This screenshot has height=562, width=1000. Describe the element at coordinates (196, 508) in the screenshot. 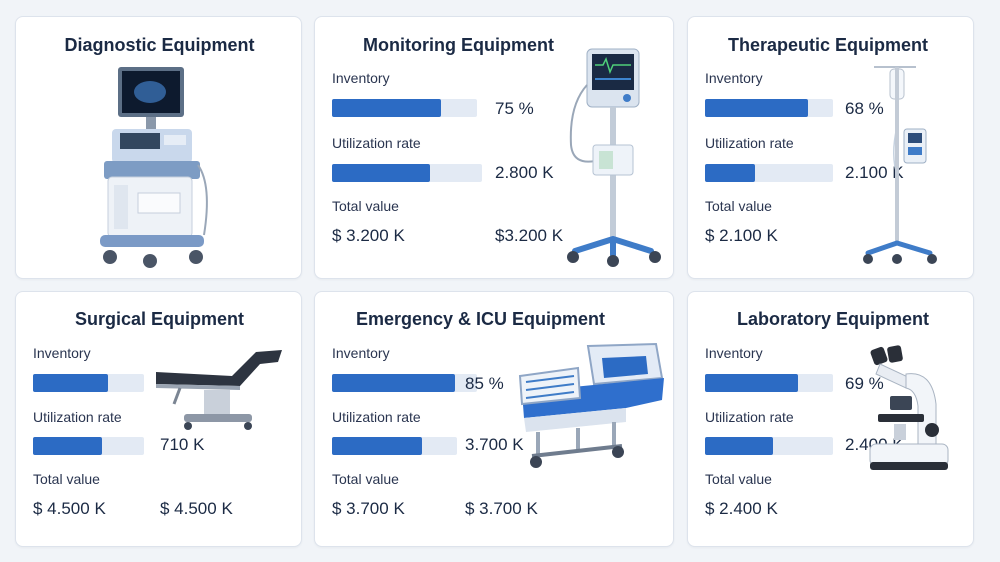

I see `total-value-side: $ 4.500 K` at that location.